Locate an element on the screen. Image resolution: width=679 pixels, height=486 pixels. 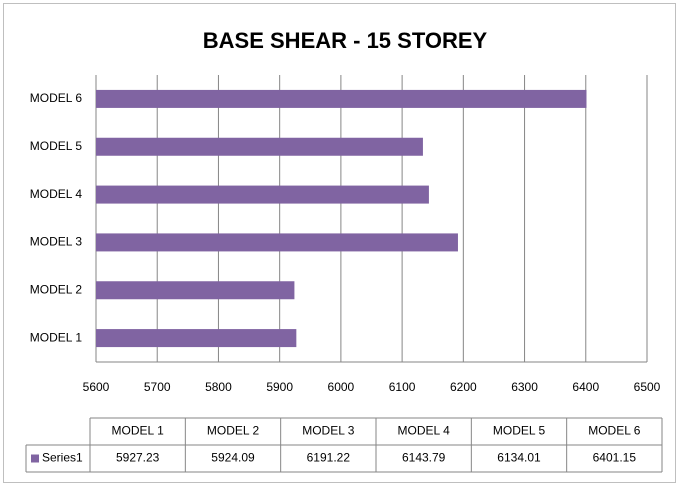
x-tick-label: 6400 is located at coordinates (585, 387).